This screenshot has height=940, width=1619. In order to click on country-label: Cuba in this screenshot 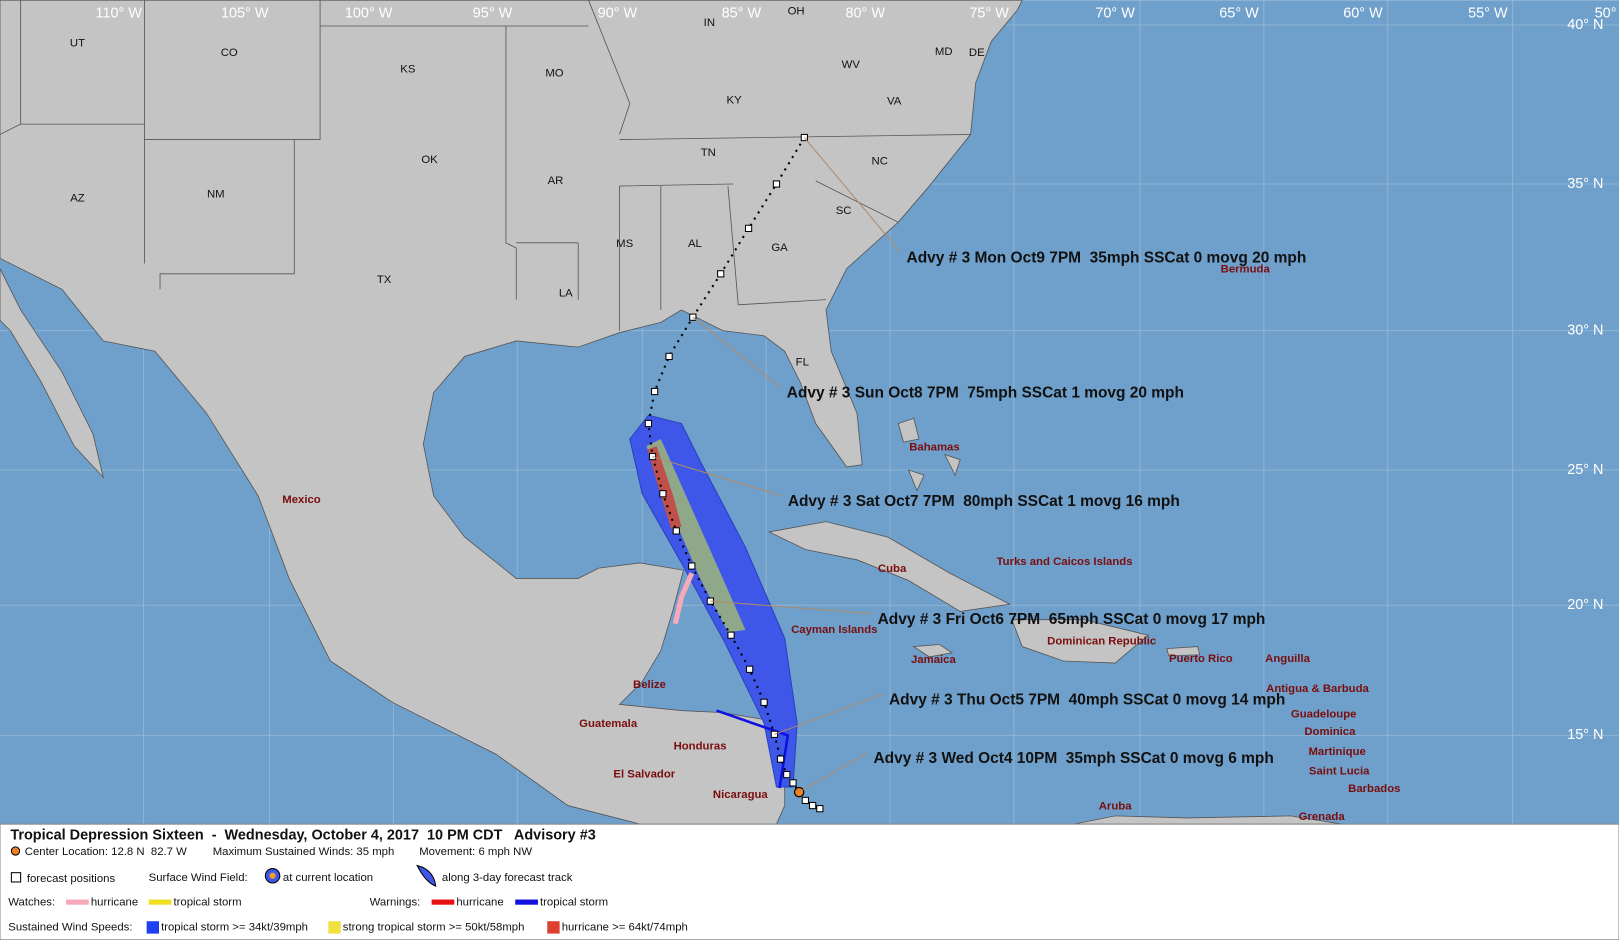, I will do `click(892, 569)`.